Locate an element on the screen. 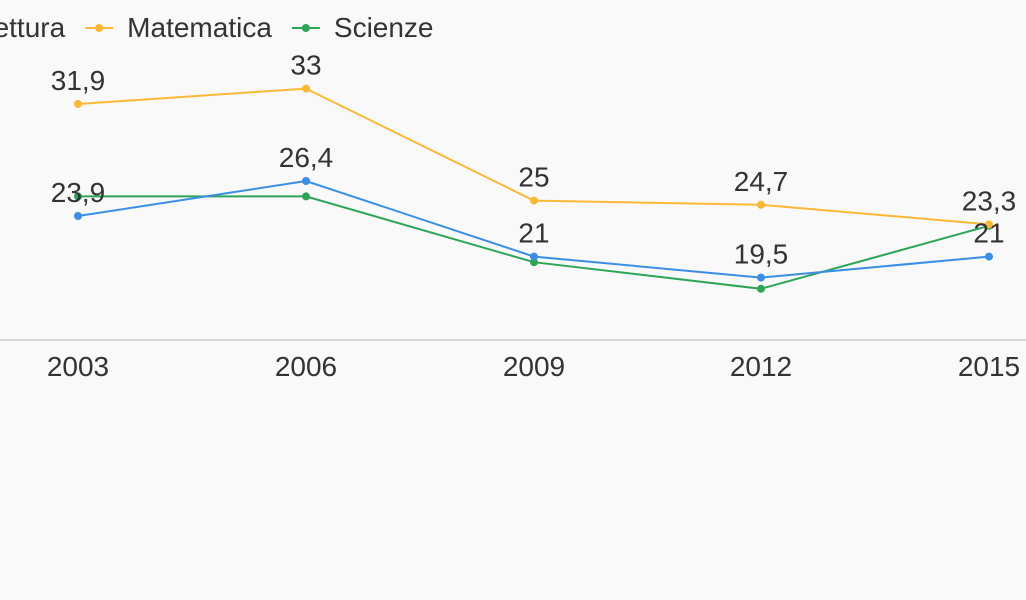 Image resolution: width=1026 pixels, height=600 pixels. x-tick-label: 2009 is located at coordinates (534, 366).